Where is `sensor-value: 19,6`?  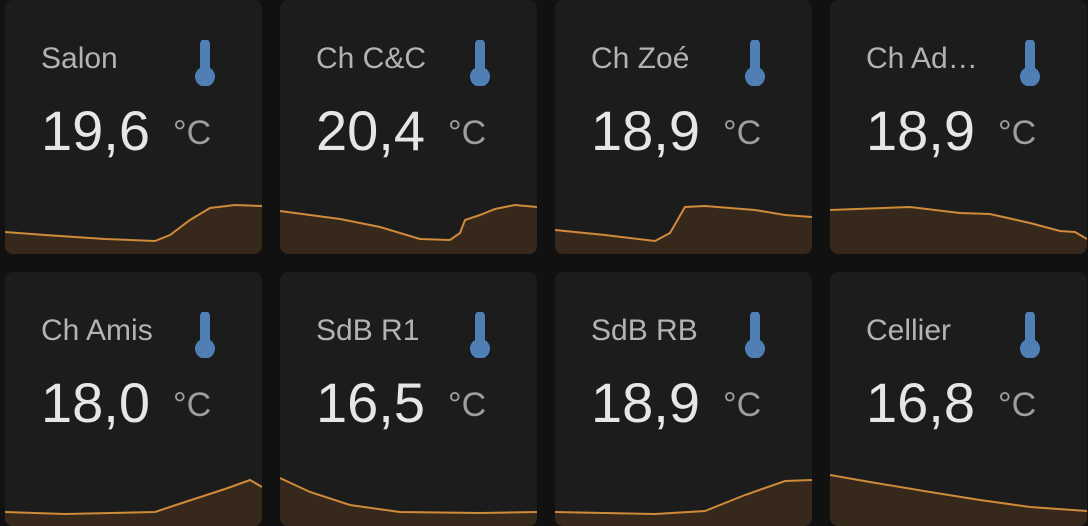 sensor-value: 19,6 is located at coordinates (95, 130).